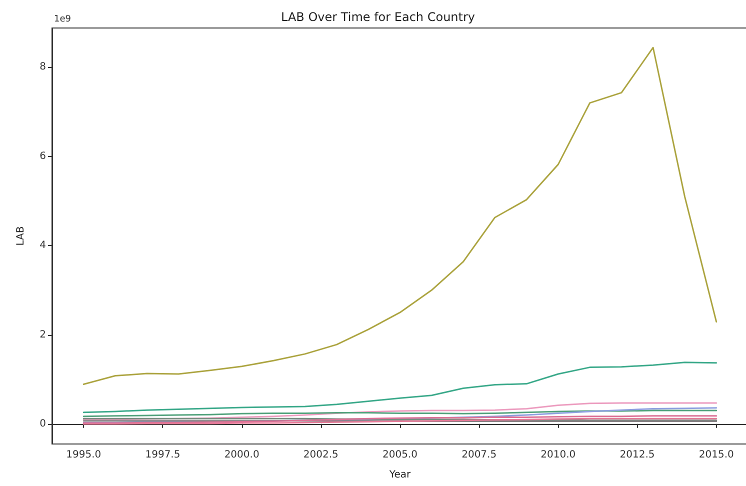 This screenshot has height=486, width=746. I want to click on x-tick-label: 1995.0, so click(84, 455).